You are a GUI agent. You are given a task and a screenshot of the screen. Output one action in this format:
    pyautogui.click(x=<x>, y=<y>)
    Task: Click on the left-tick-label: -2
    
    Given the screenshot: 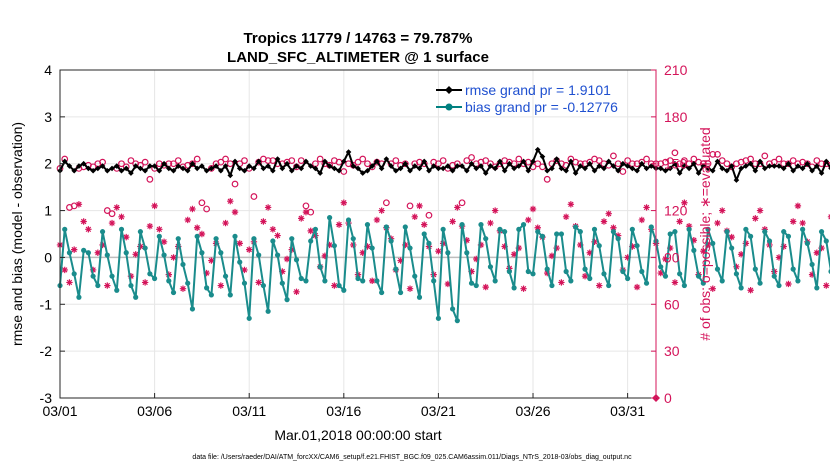 What is the action you would take?
    pyautogui.click(x=46, y=351)
    